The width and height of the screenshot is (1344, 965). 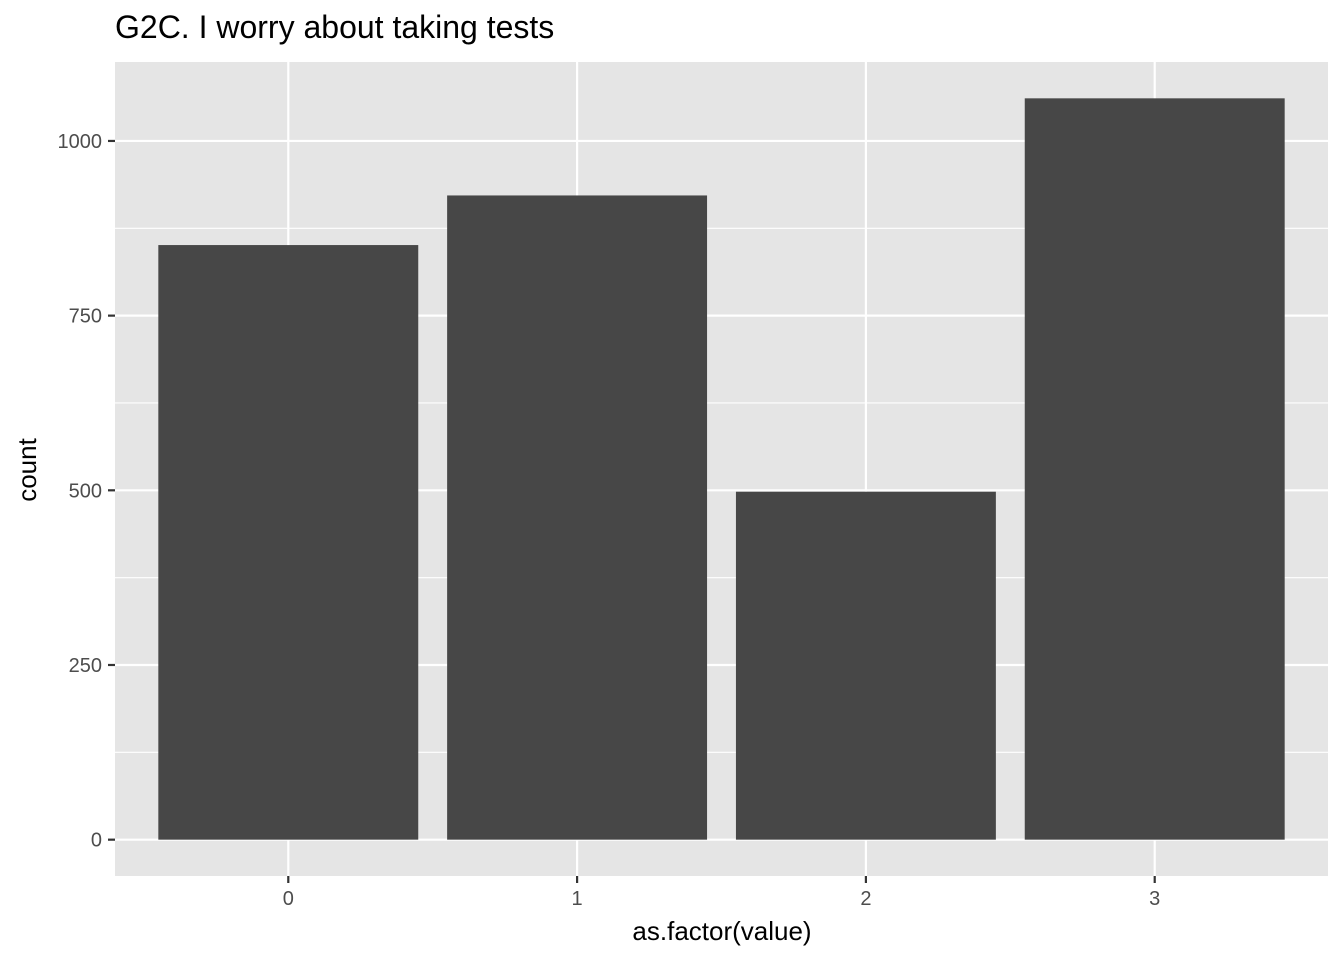 I want to click on y-tick-label: 0, so click(x=96, y=841).